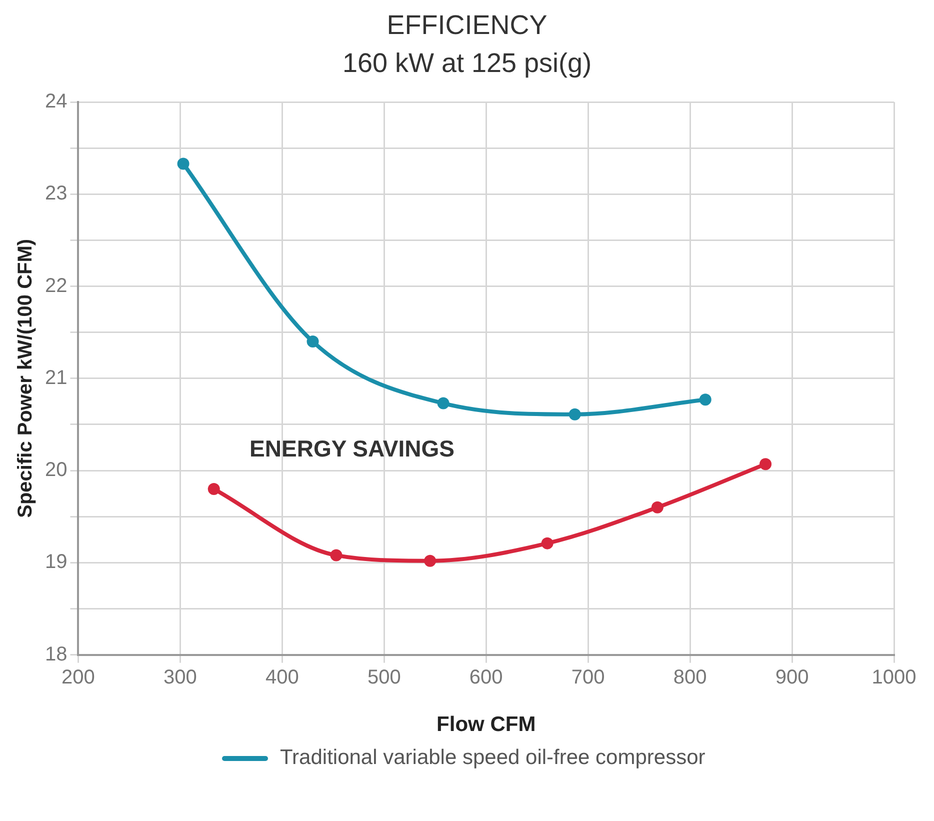  I want to click on x-tick-label: 1000, so click(894, 677).